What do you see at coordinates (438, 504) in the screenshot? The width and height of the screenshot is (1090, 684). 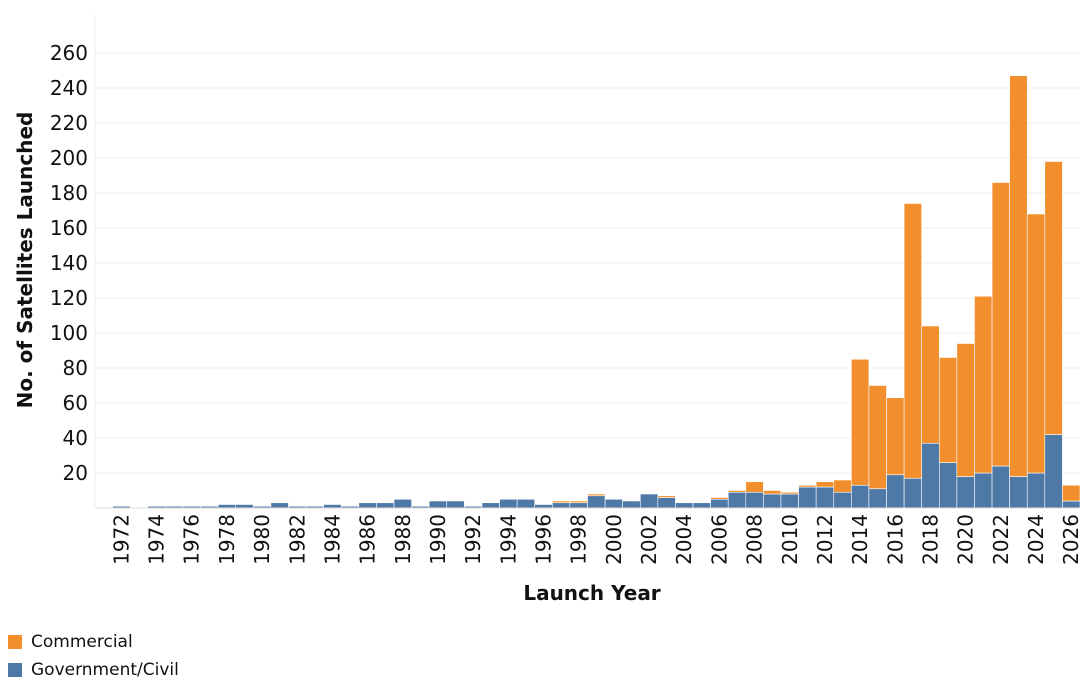 I see `bar-government-civil-1990` at bounding box center [438, 504].